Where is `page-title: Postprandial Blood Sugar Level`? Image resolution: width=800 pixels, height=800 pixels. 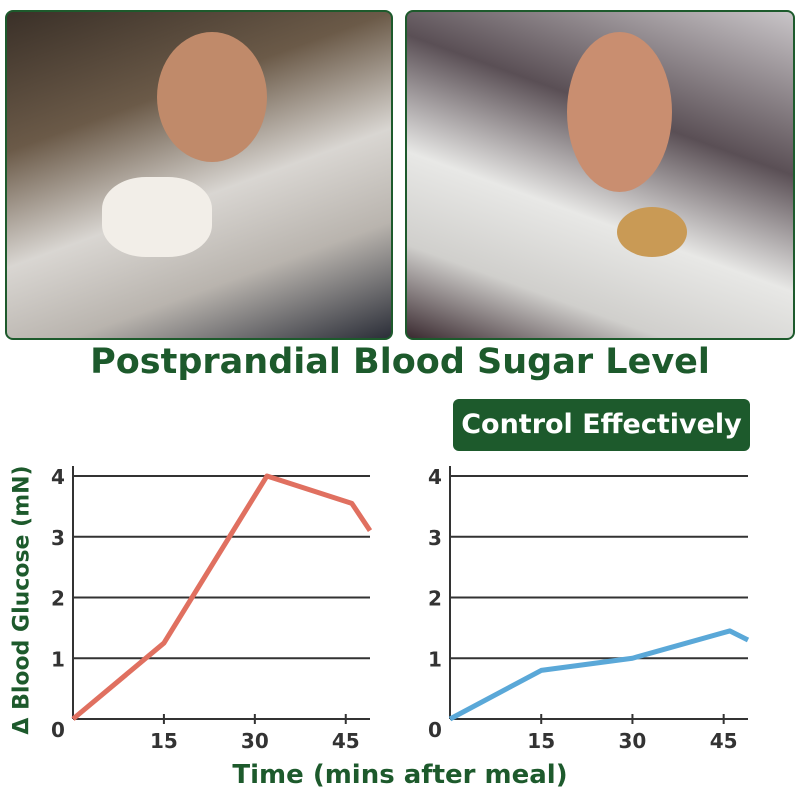 page-title: Postprandial Blood Sugar Level is located at coordinates (400, 362).